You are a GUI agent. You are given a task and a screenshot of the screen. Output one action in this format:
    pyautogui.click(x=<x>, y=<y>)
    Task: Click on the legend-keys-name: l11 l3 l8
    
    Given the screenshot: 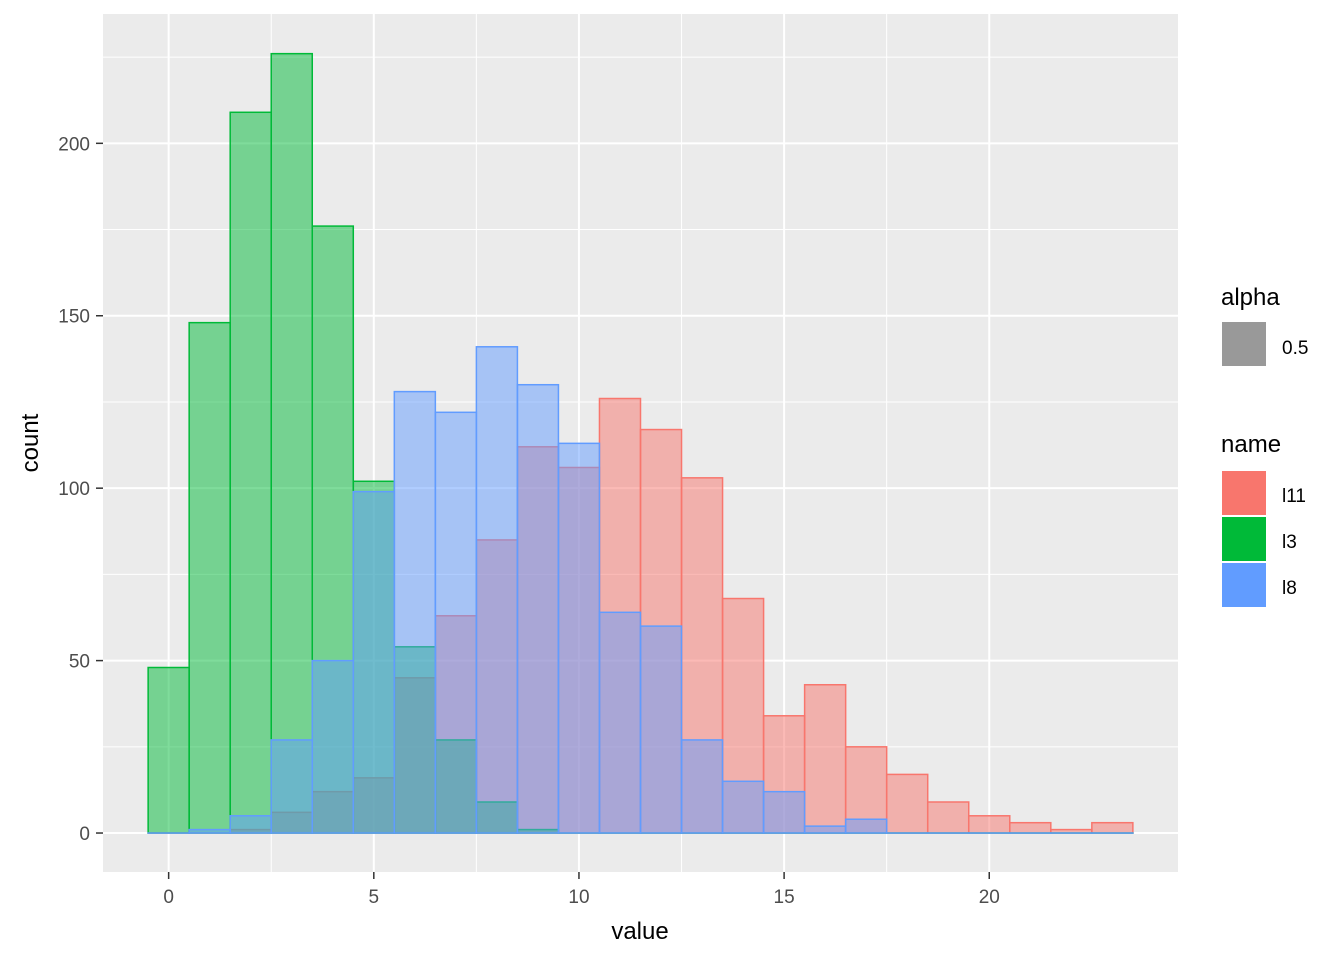 What is the action you would take?
    pyautogui.click(x=1264, y=539)
    